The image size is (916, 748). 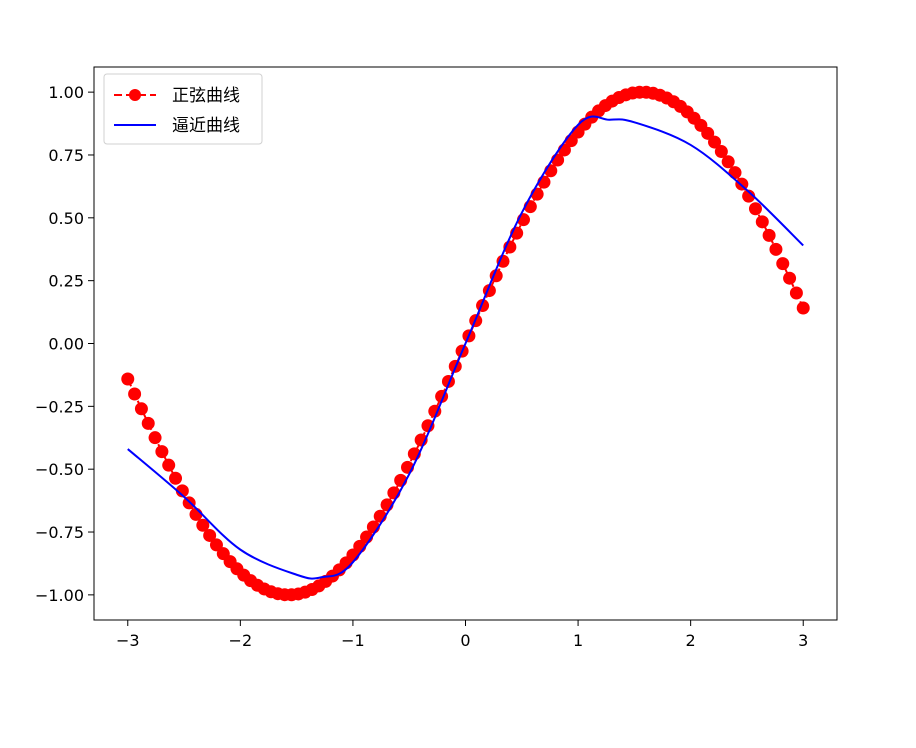 I want to click on y-tick-label: 0.00, so click(x=66, y=344).